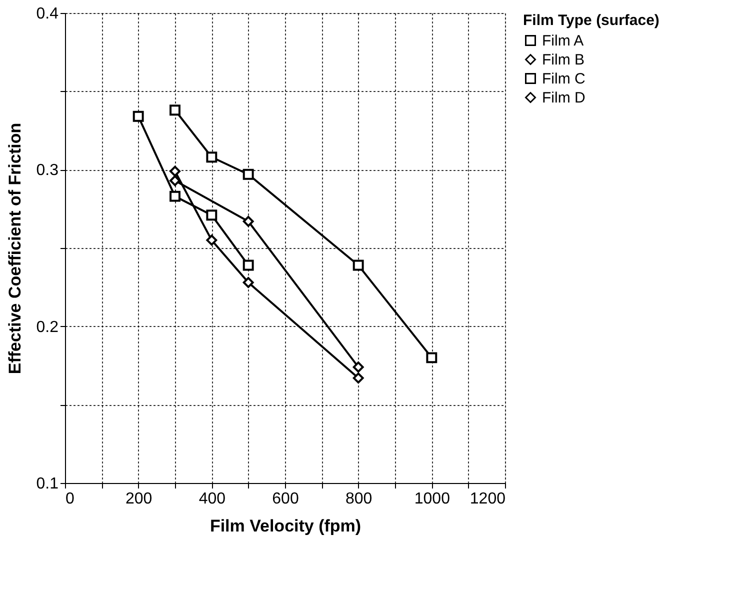 The width and height of the screenshot is (745, 599). I want to click on x-tick-label: 600, so click(285, 499).